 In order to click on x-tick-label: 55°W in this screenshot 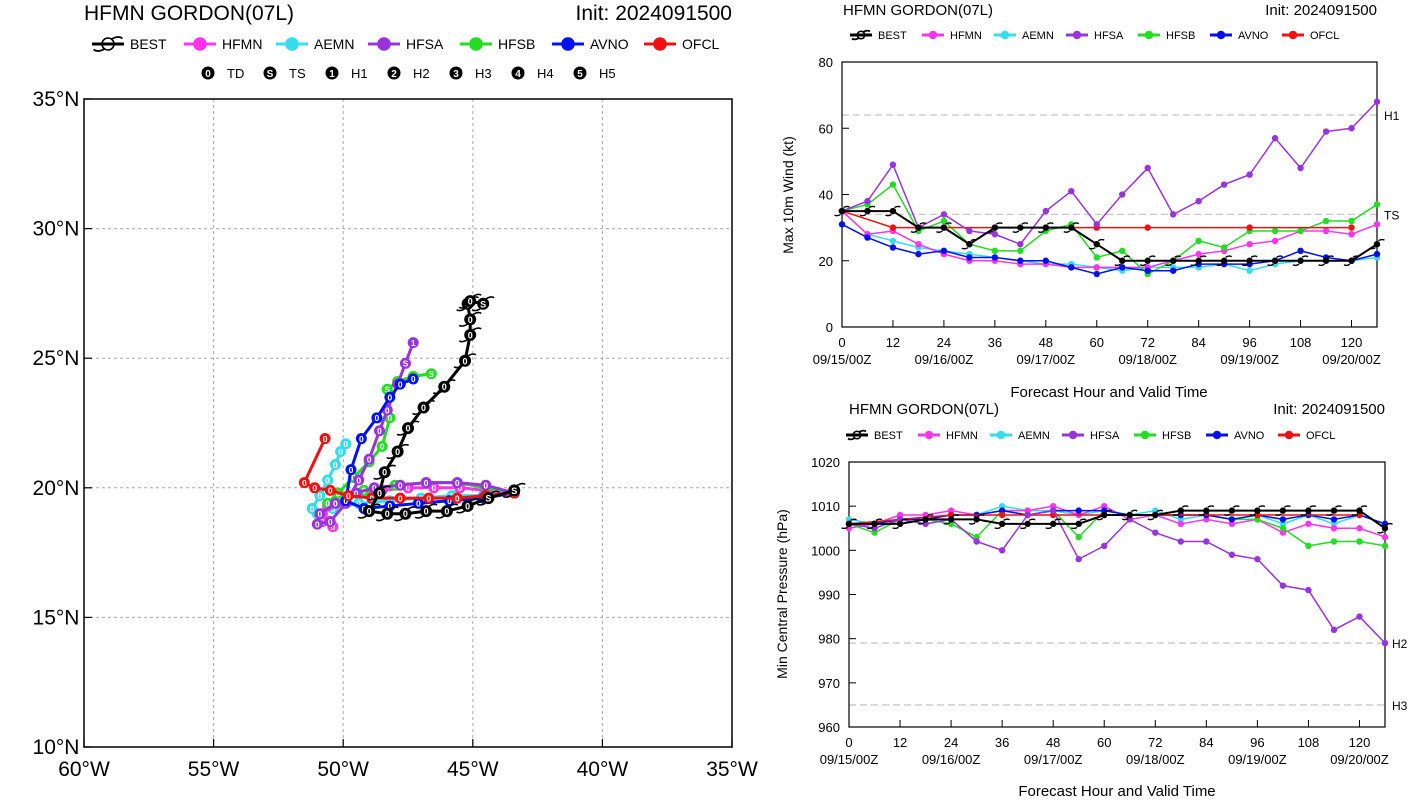, I will do `click(214, 769)`.